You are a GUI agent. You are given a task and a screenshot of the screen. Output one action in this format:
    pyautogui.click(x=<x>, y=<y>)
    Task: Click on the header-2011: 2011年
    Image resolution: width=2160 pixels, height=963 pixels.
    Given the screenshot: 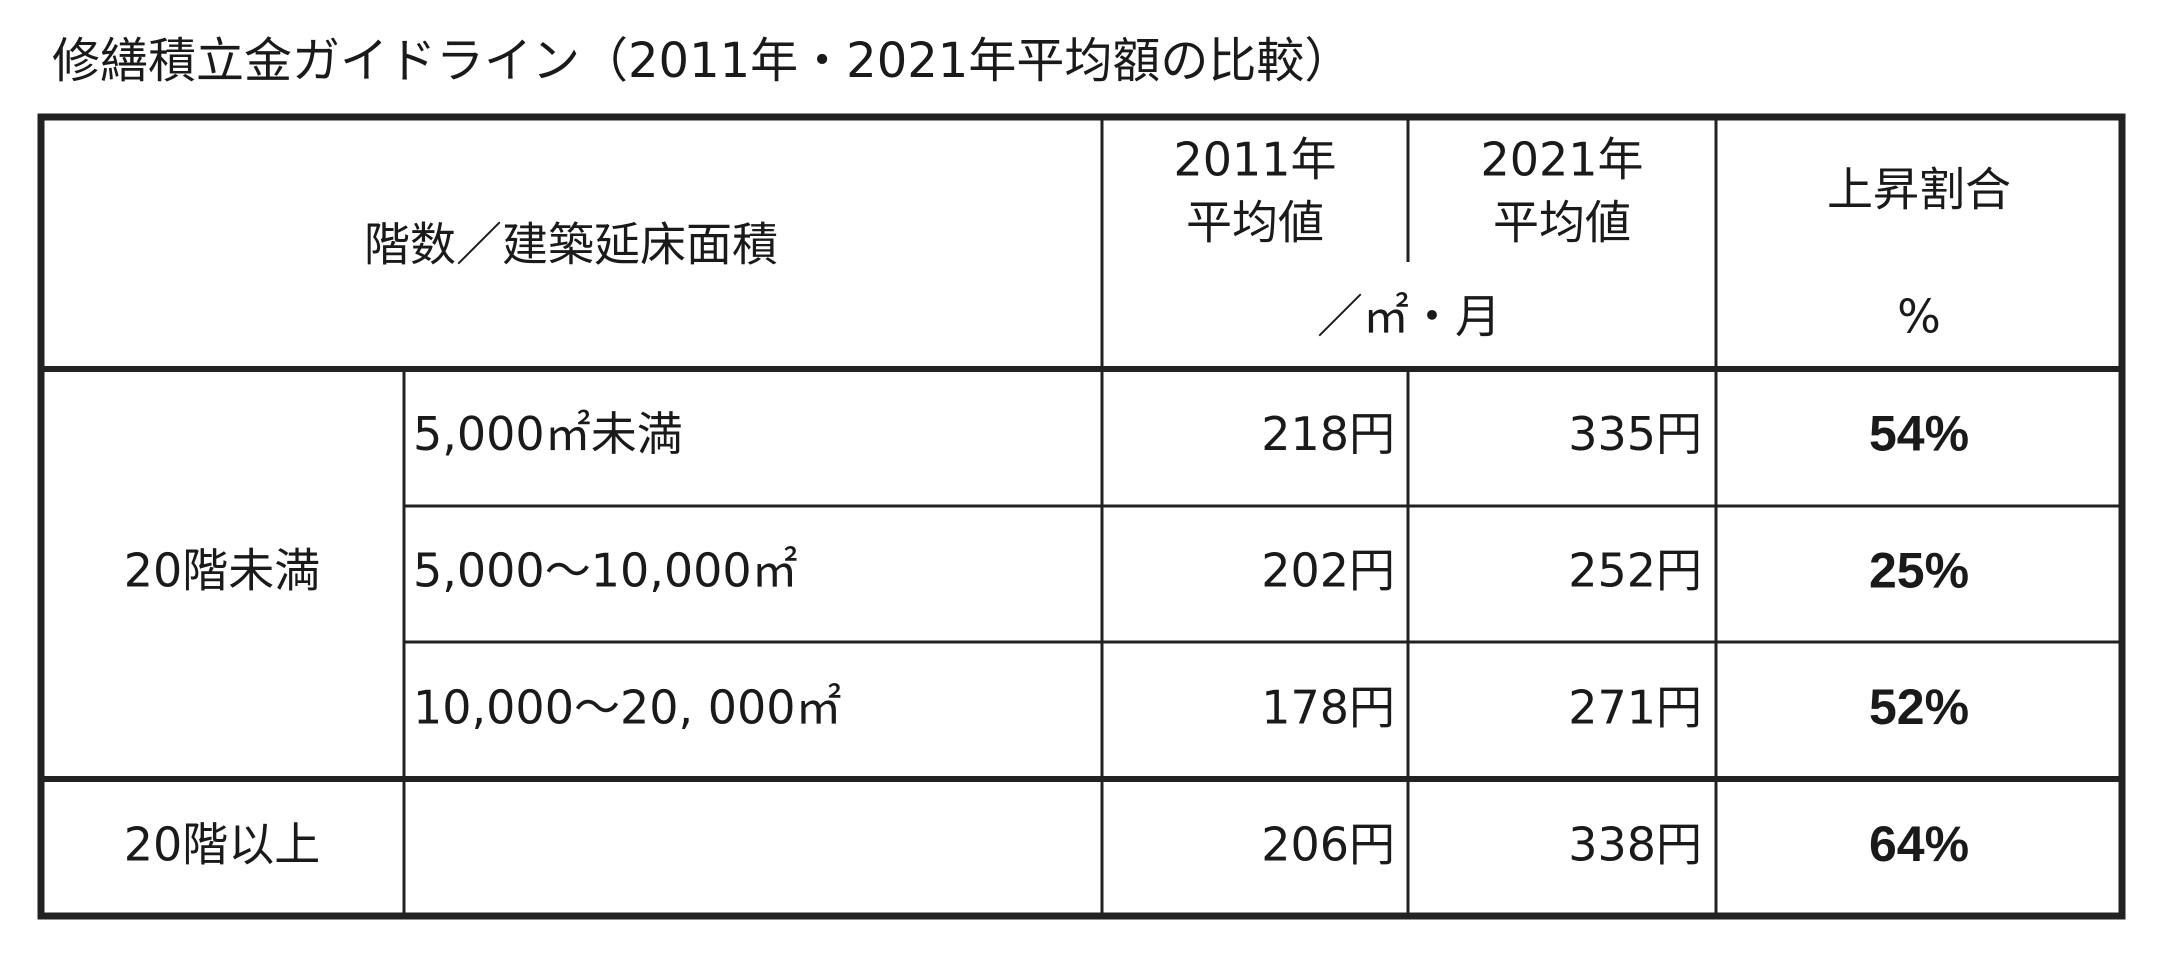 What is the action you would take?
    pyautogui.click(x=1254, y=160)
    